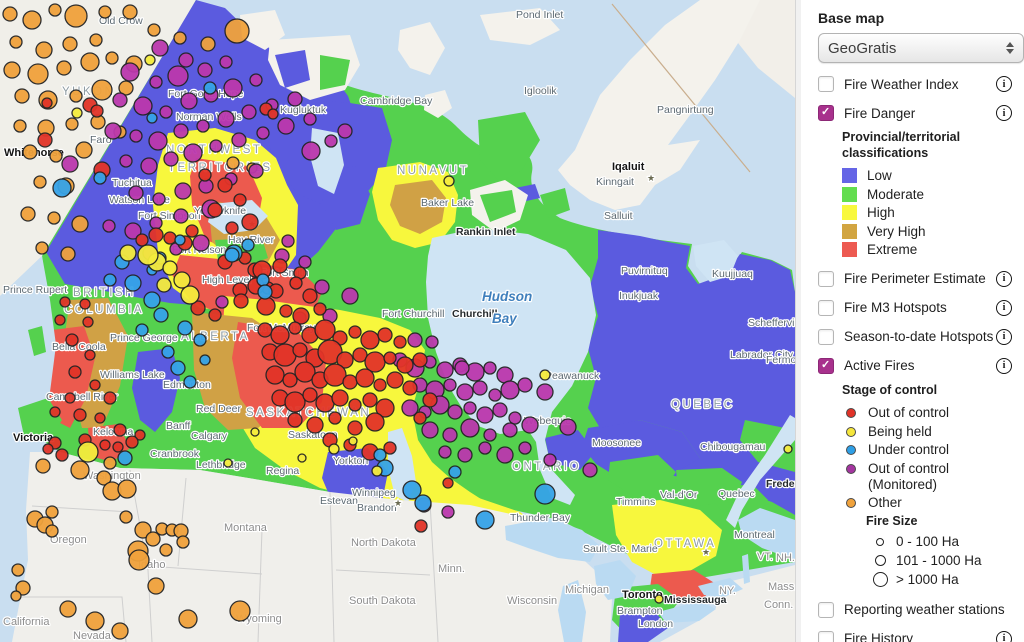 This screenshot has height=642, width=1024. What do you see at coordinates (1004, 307) in the screenshot?
I see `info-icon` at bounding box center [1004, 307].